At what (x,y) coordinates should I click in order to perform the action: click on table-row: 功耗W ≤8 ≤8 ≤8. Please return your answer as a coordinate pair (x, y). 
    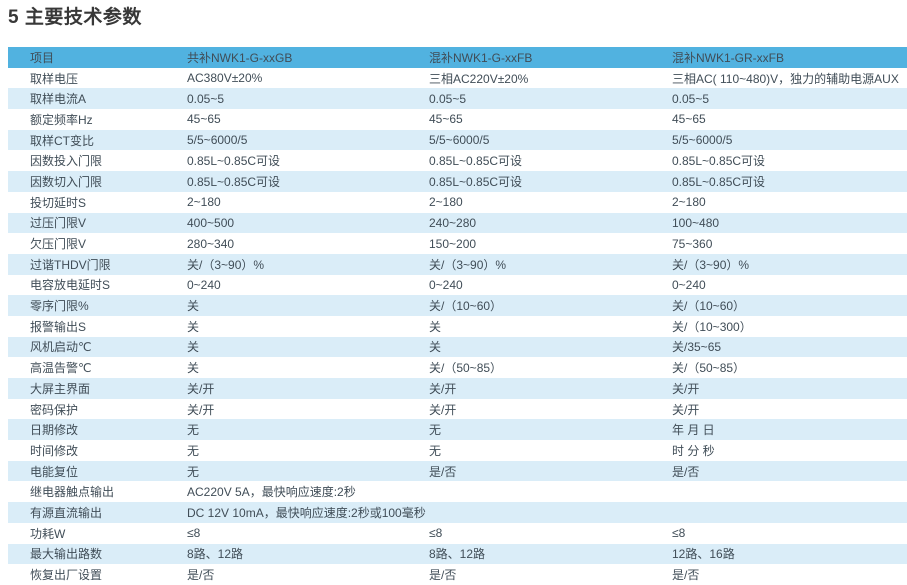
    Looking at the image, I should click on (457, 533).